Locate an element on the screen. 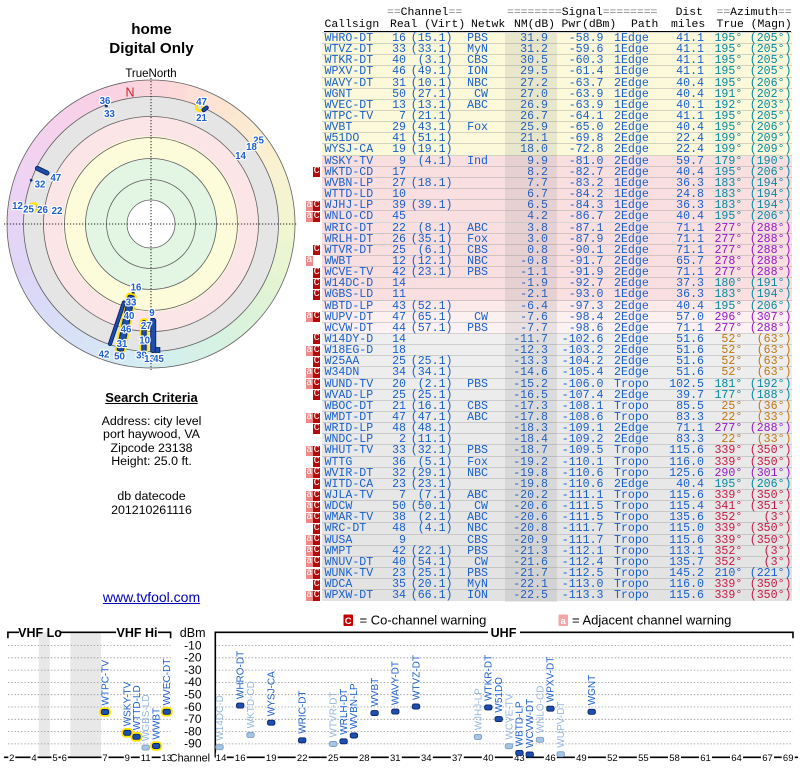 This screenshot has height=768, width=800. svg-text: 5 is located at coordinates (54, 758).